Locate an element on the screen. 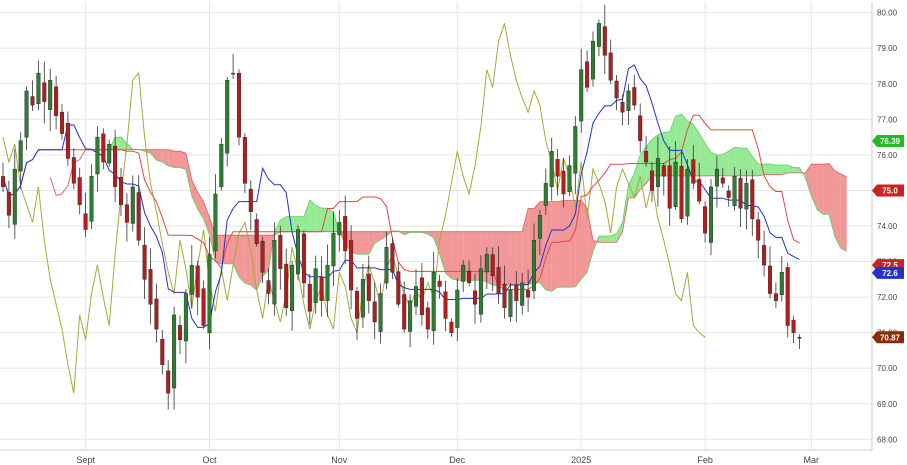  x-tick-label: Mar is located at coordinates (812, 460).